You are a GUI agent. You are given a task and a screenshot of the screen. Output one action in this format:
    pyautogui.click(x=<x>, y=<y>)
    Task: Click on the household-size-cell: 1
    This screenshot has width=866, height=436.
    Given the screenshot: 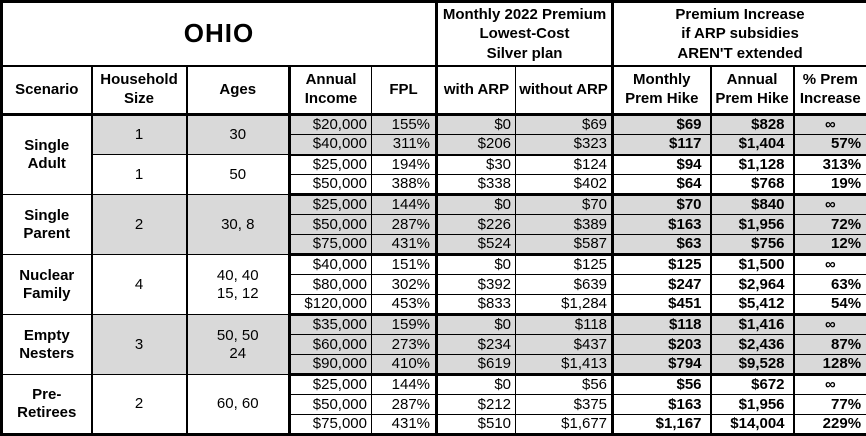 What is the action you would take?
    pyautogui.click(x=139, y=135)
    